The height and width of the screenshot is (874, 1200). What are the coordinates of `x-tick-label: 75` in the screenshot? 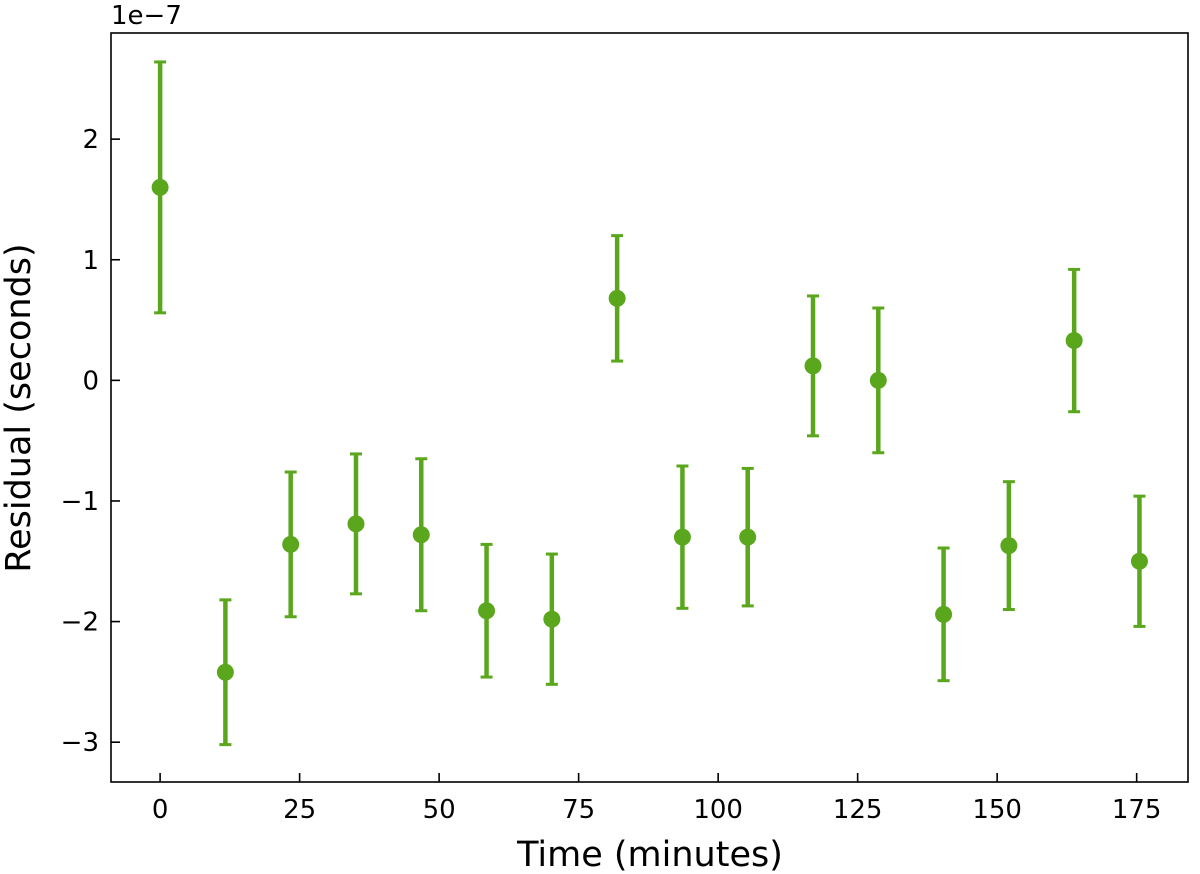 It's located at (578, 810).